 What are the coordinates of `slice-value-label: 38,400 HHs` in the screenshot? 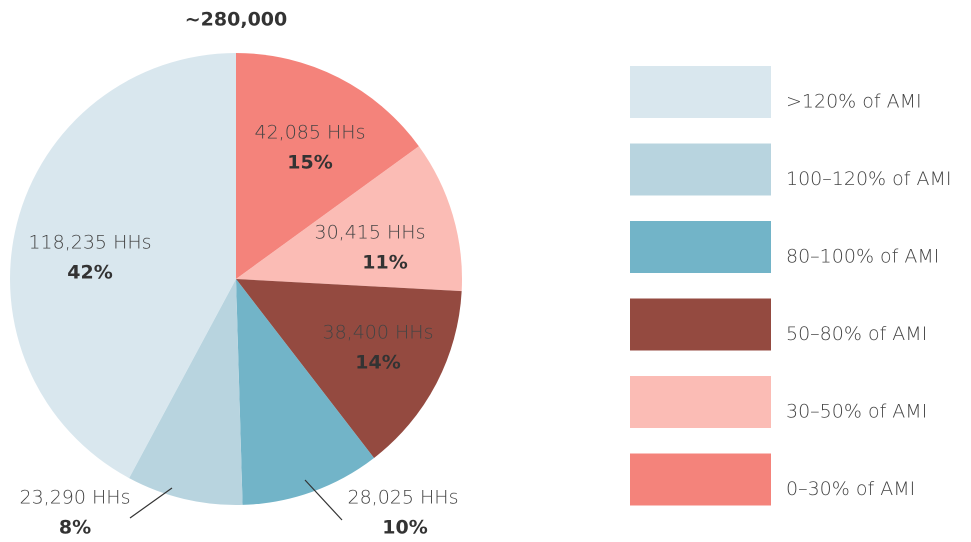 It's located at (378, 333).